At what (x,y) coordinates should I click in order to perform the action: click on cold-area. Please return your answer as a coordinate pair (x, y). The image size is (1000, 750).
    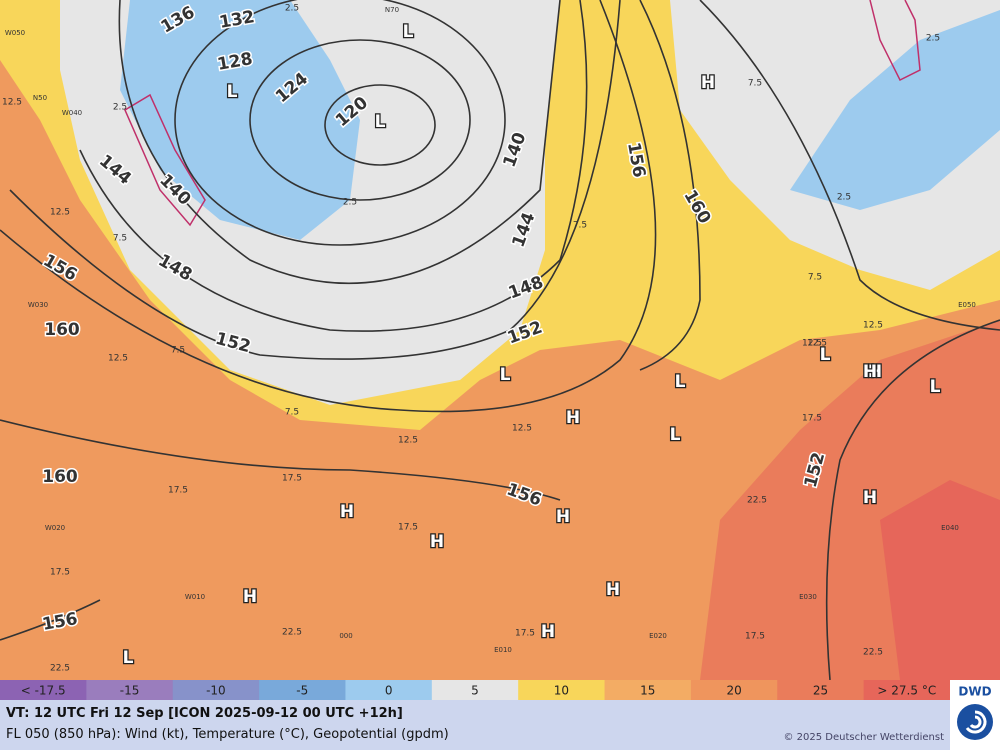
    Looking at the image, I should click on (240, 120).